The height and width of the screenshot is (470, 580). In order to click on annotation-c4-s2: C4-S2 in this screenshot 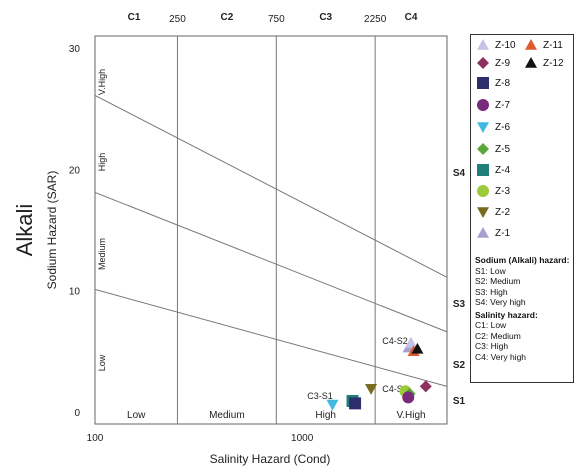, I will do `click(395, 341)`.